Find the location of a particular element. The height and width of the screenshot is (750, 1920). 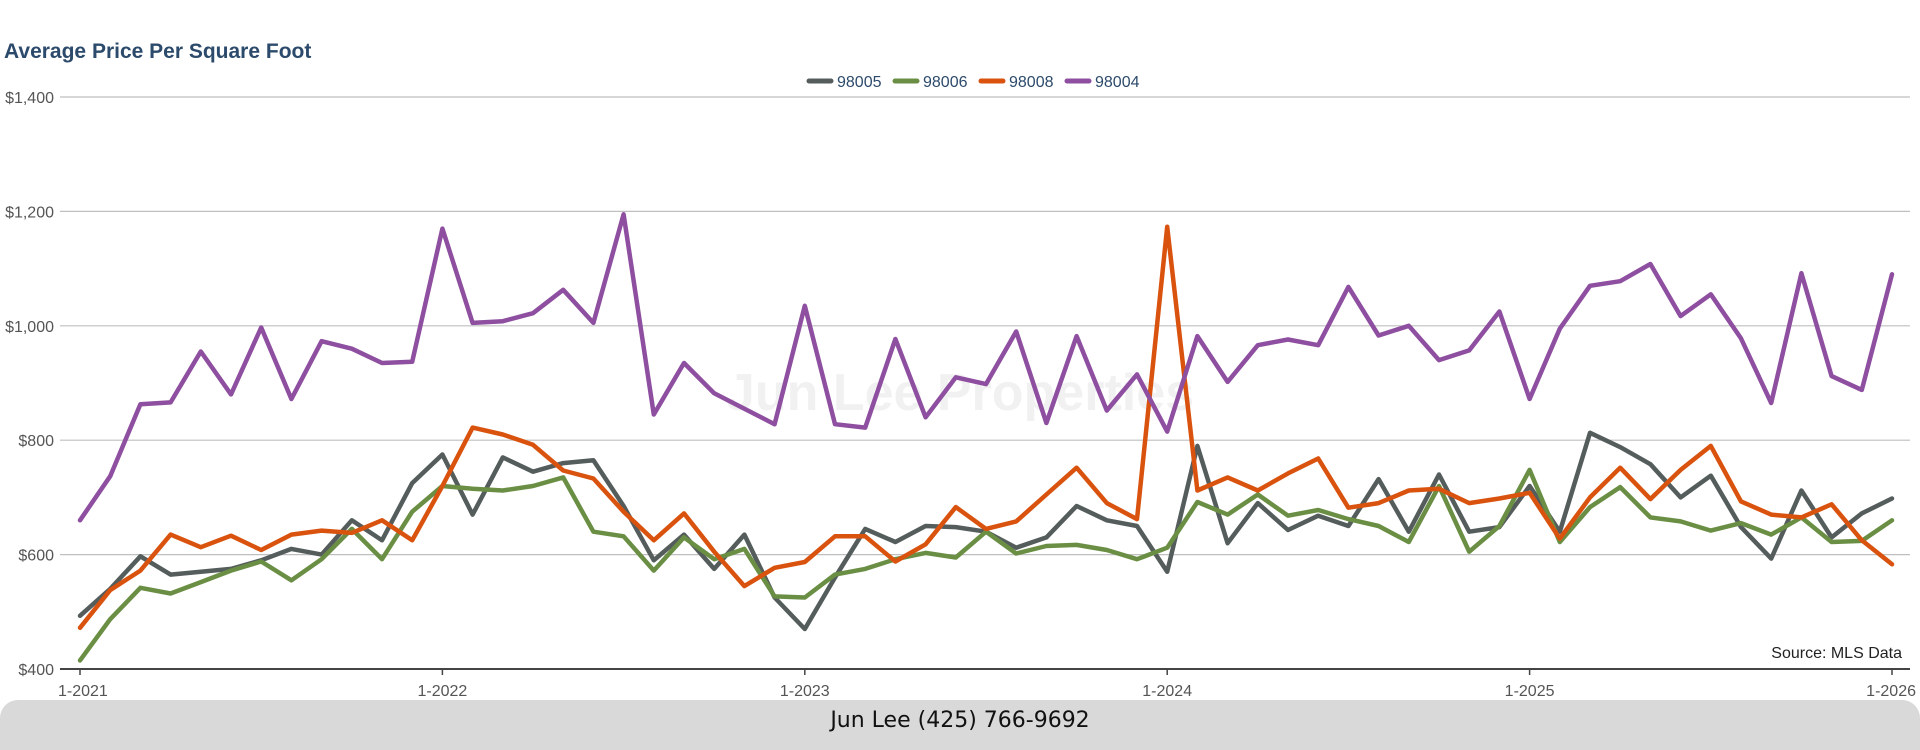

y-tick-label: $1,200 is located at coordinates (29, 212).